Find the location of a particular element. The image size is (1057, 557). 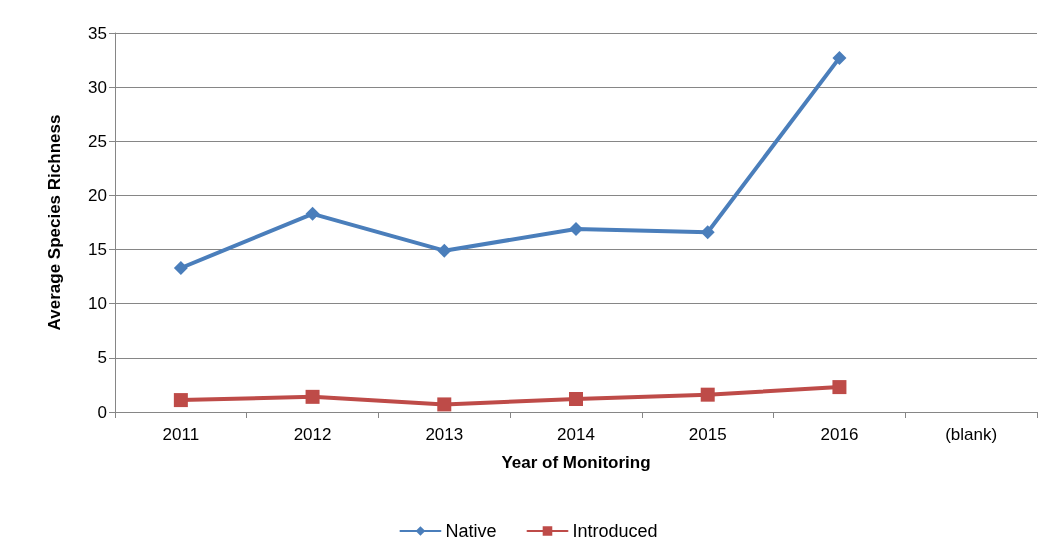

legend-label: Introduced is located at coordinates (615, 531).